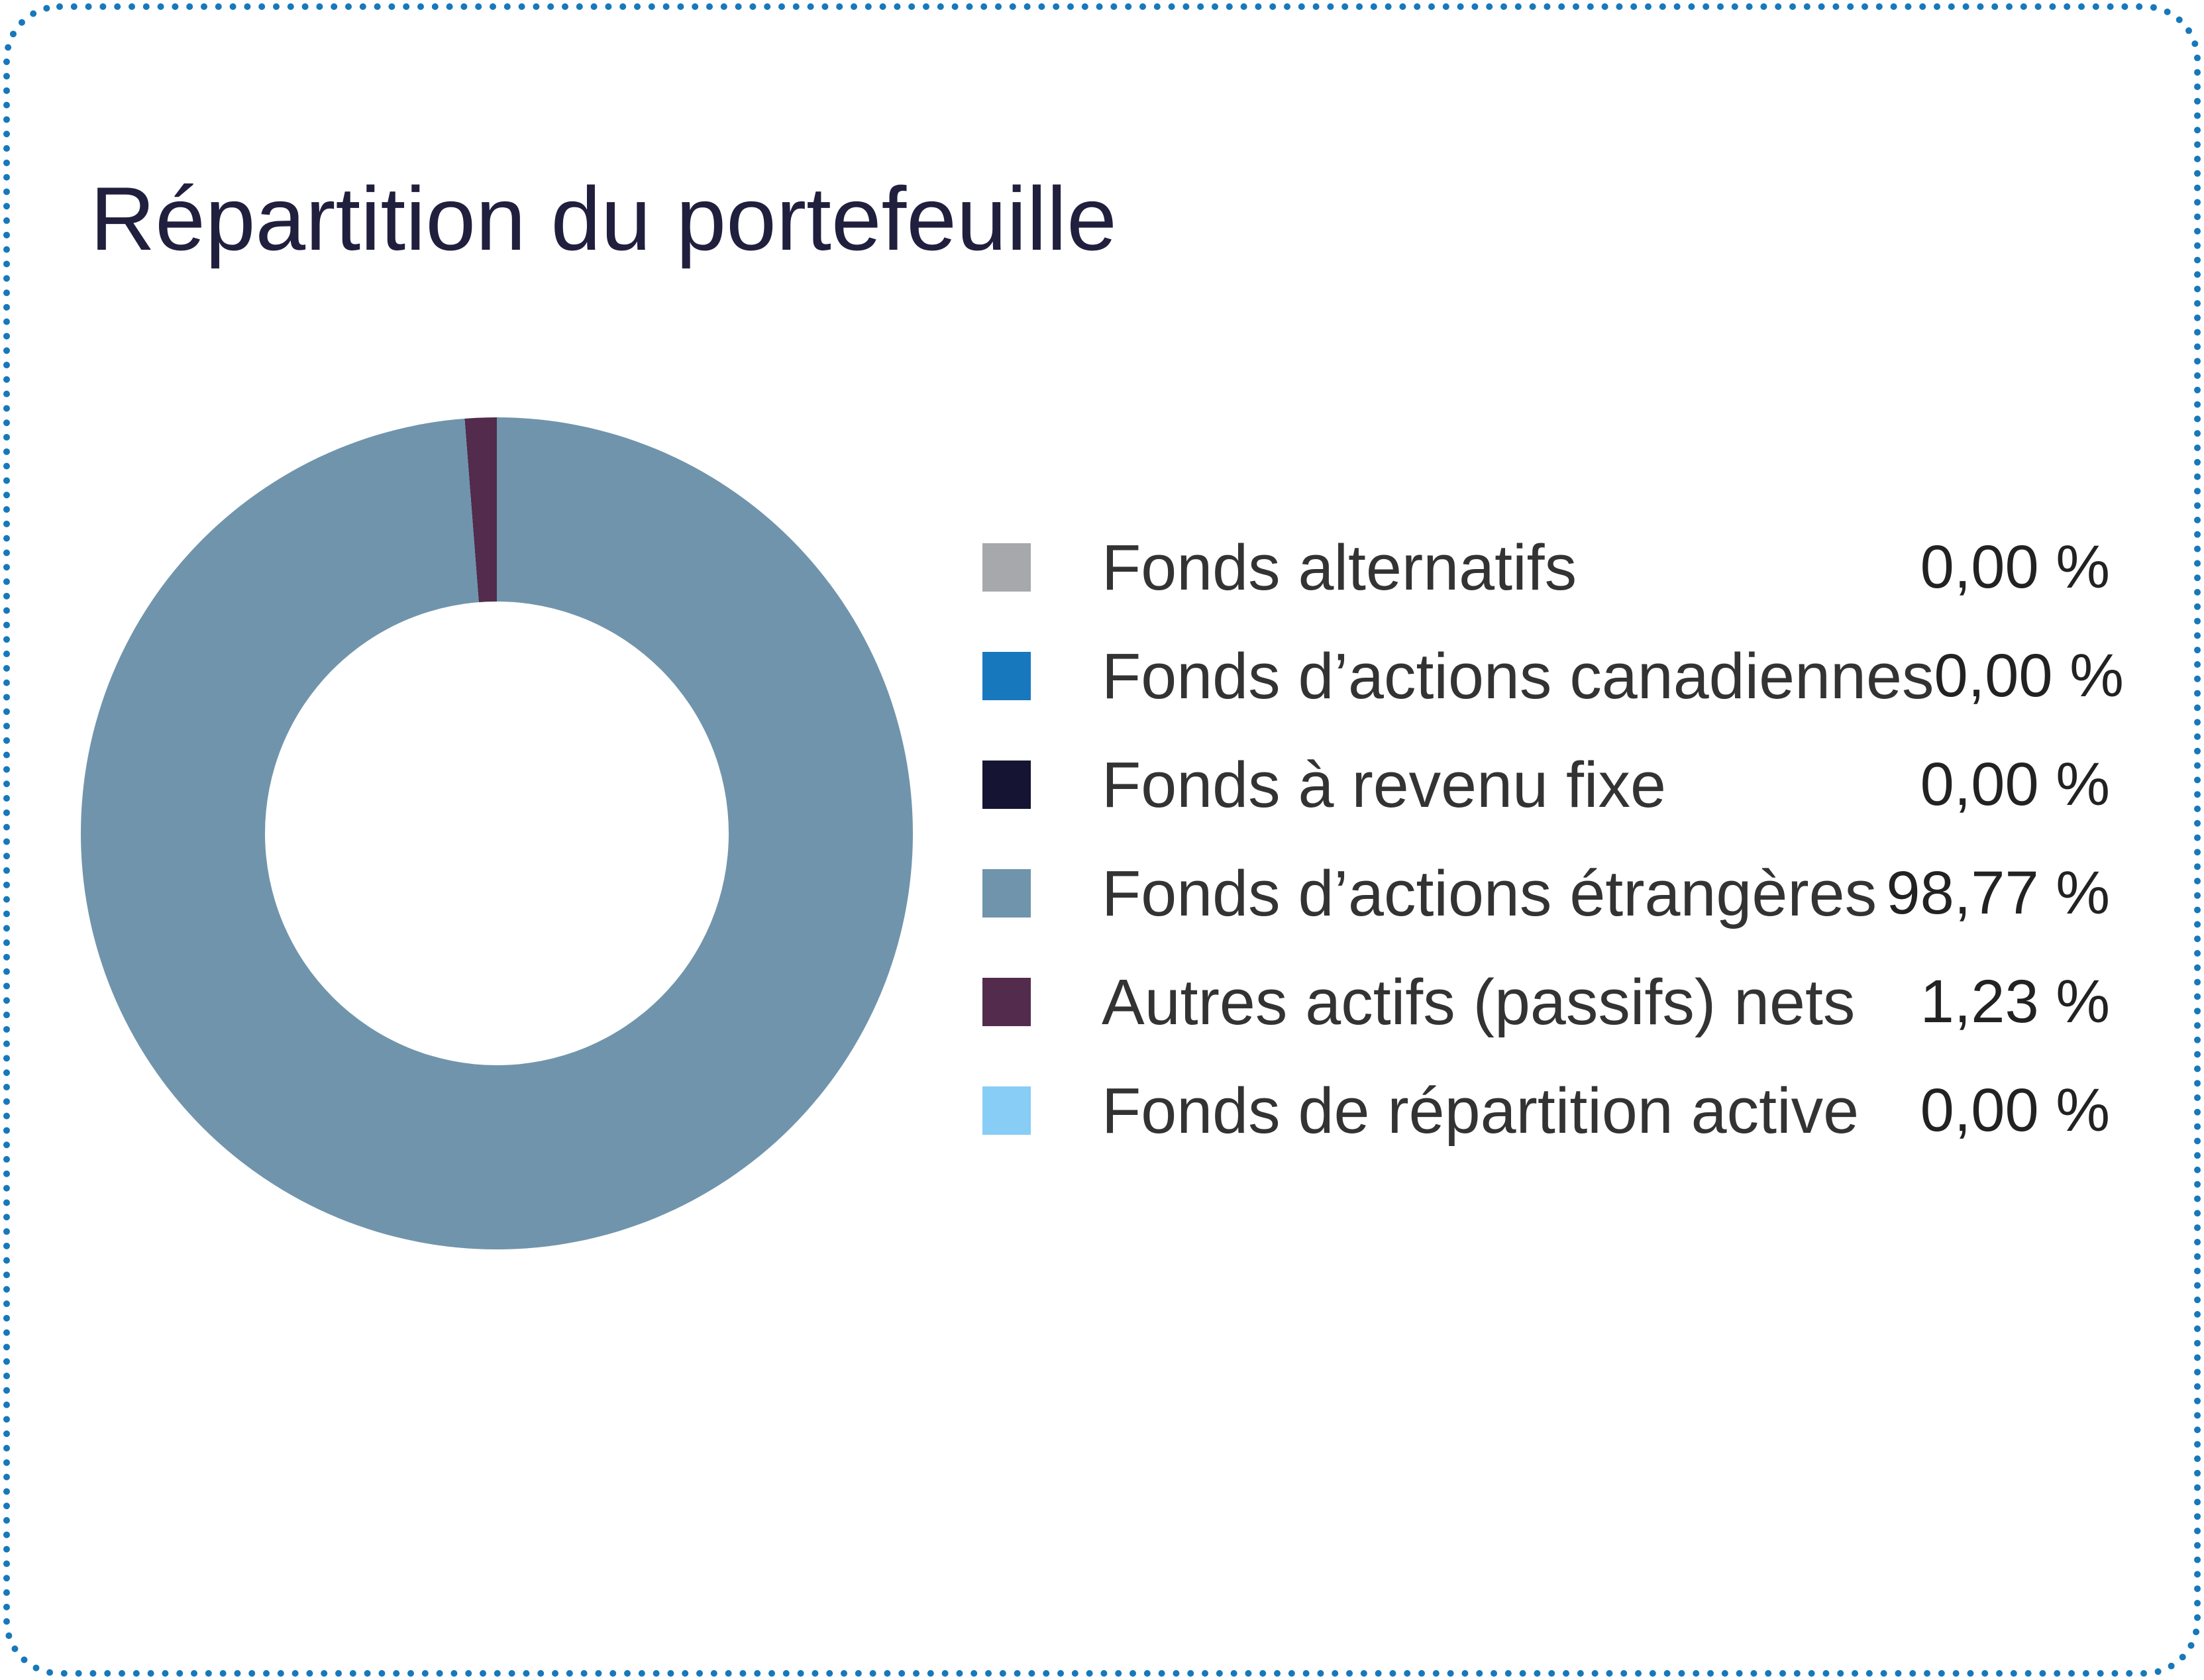 The height and width of the screenshot is (1680, 2204). Describe the element at coordinates (1518, 675) in the screenshot. I see `legend-label: Fonds d’actions canadiennes` at that location.